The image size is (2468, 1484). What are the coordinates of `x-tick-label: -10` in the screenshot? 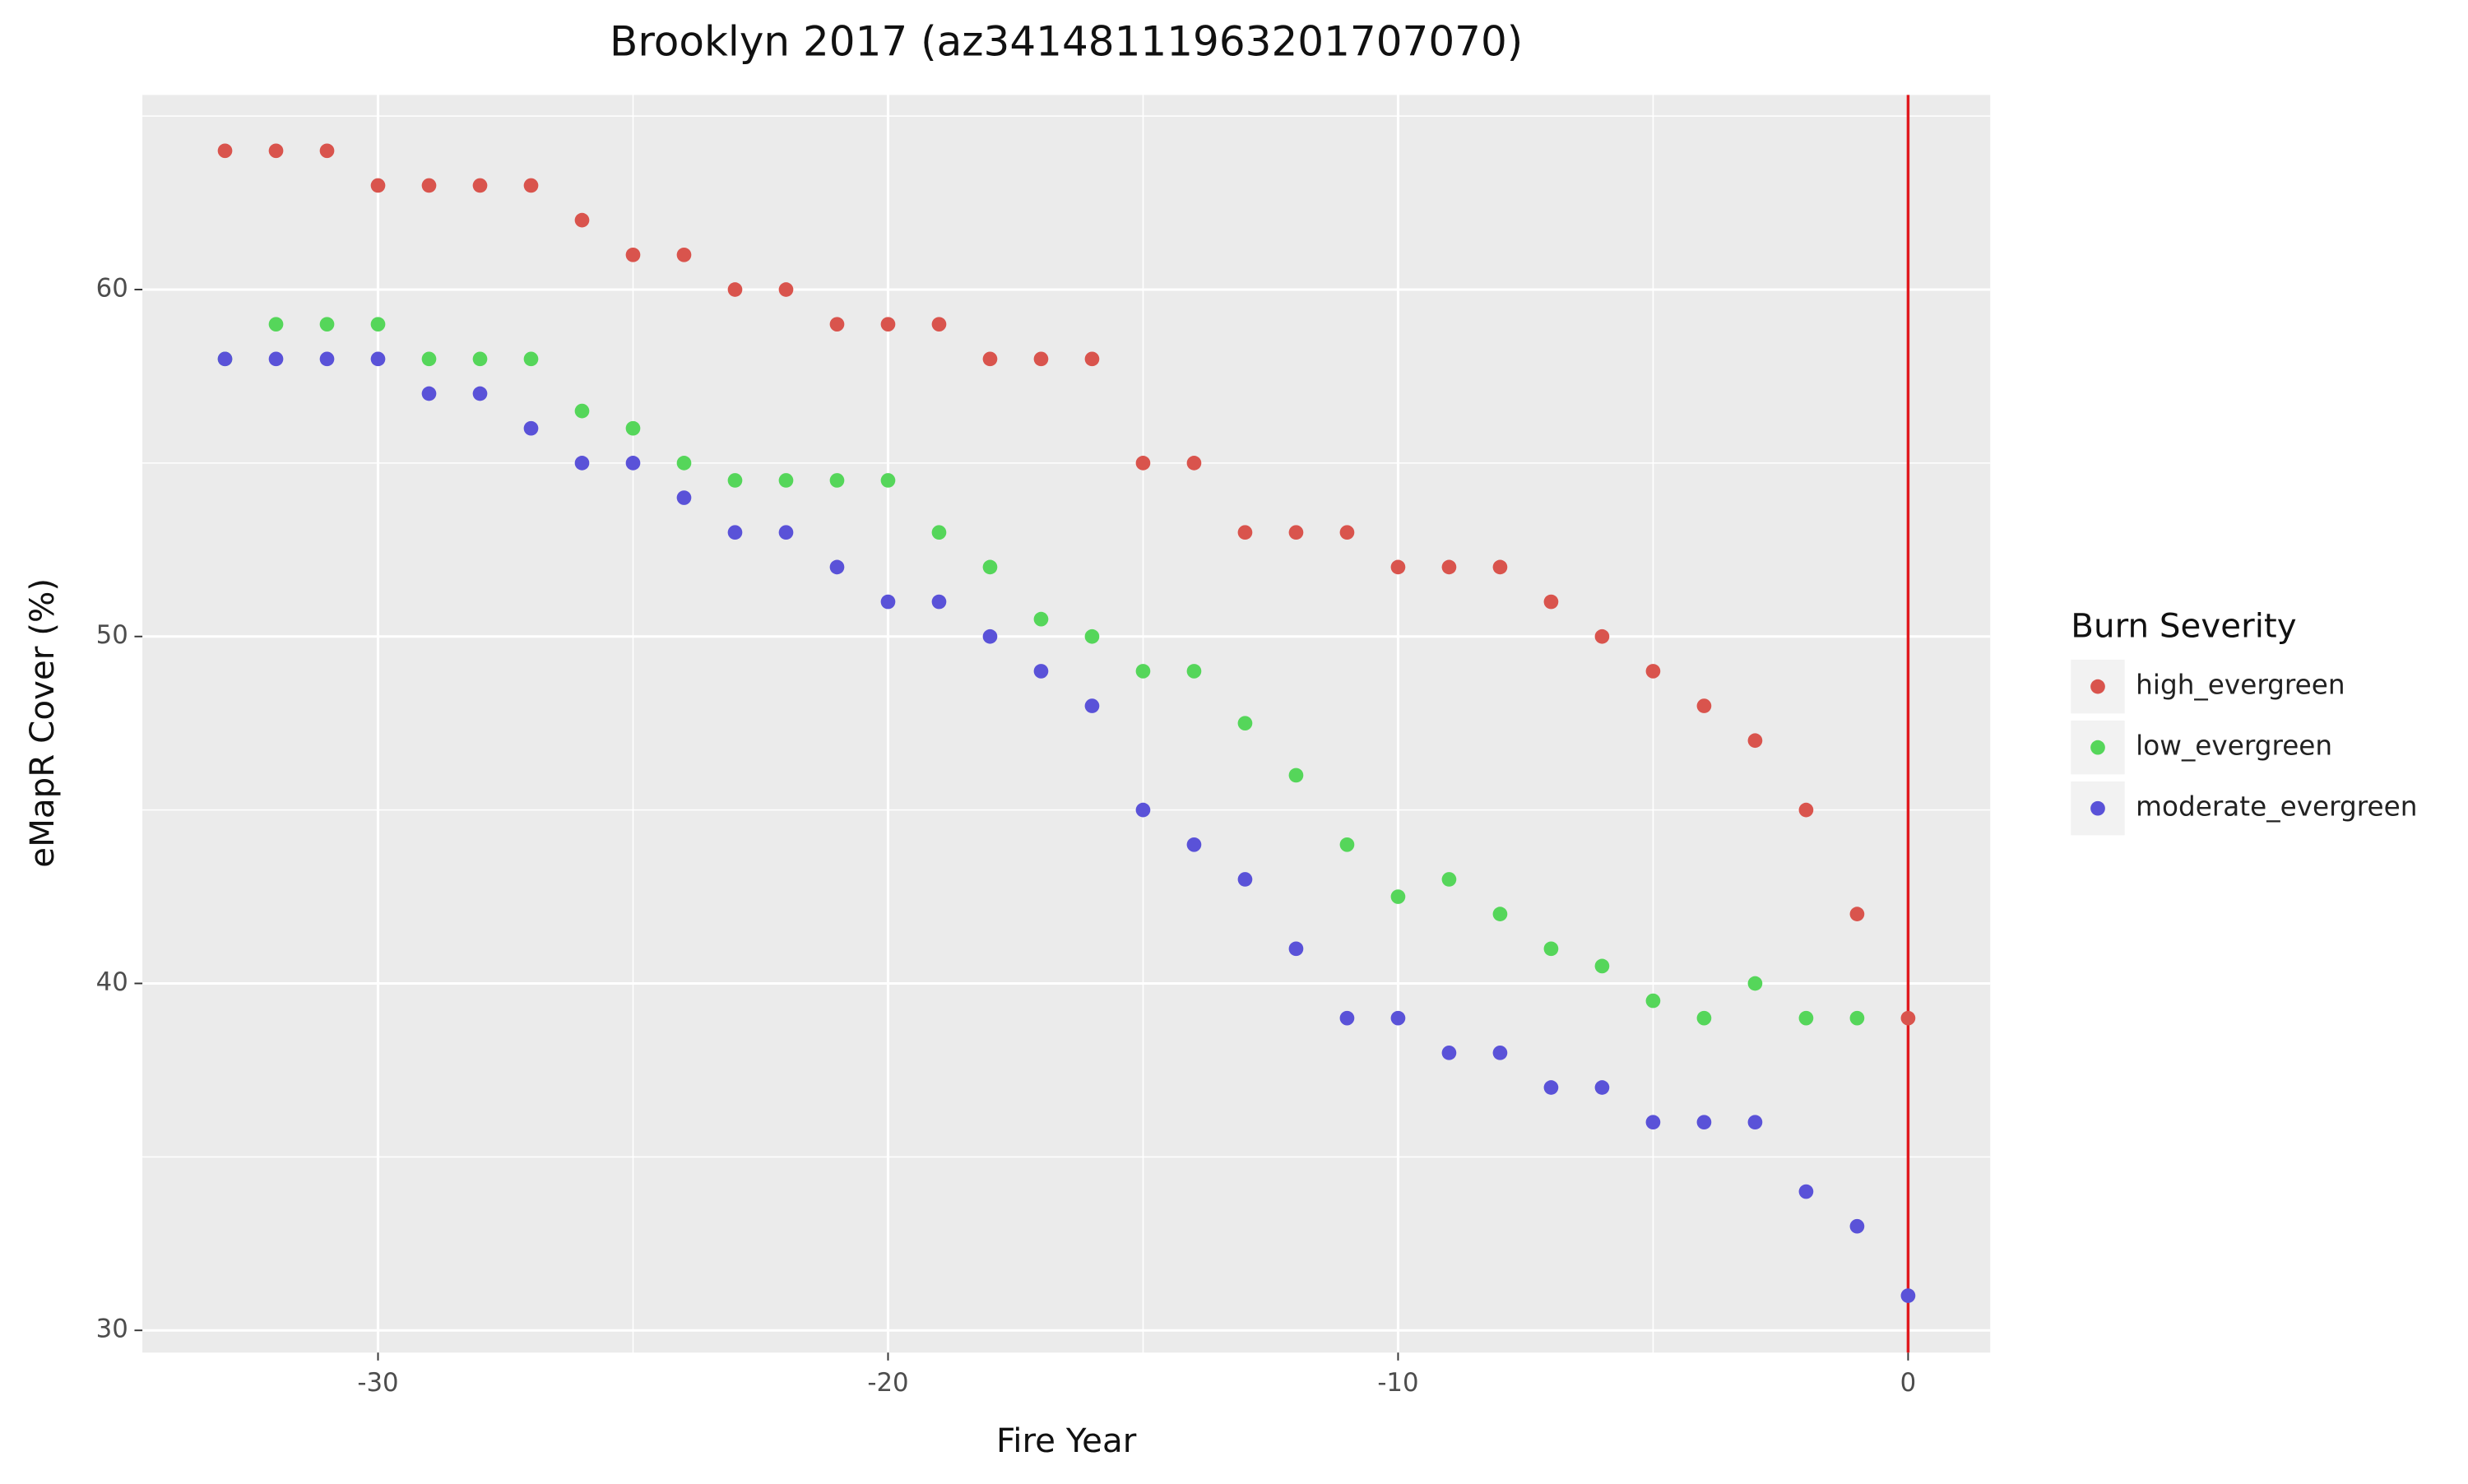 It's located at (1397, 1383).